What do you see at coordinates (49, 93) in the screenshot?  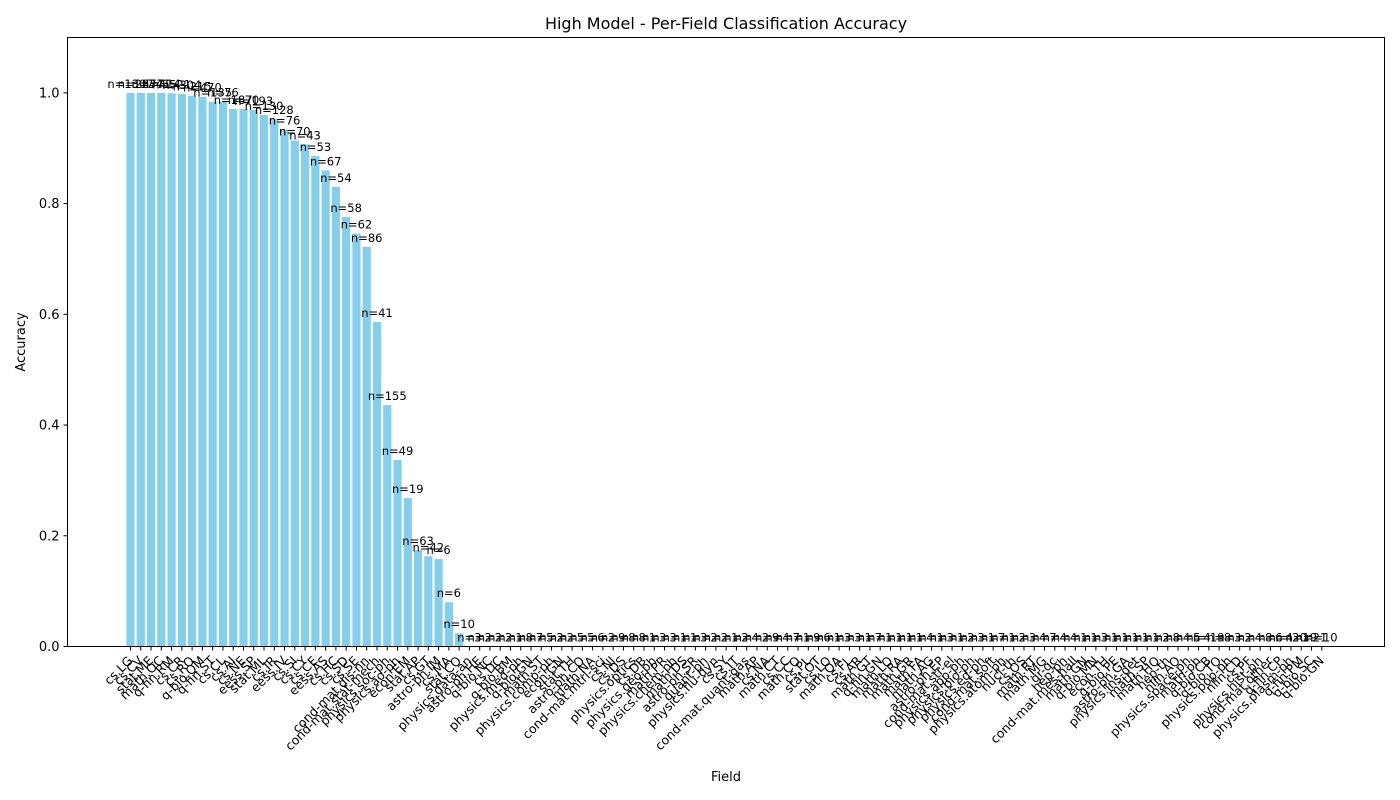 I see `y-tick-label: 1.0` at bounding box center [49, 93].